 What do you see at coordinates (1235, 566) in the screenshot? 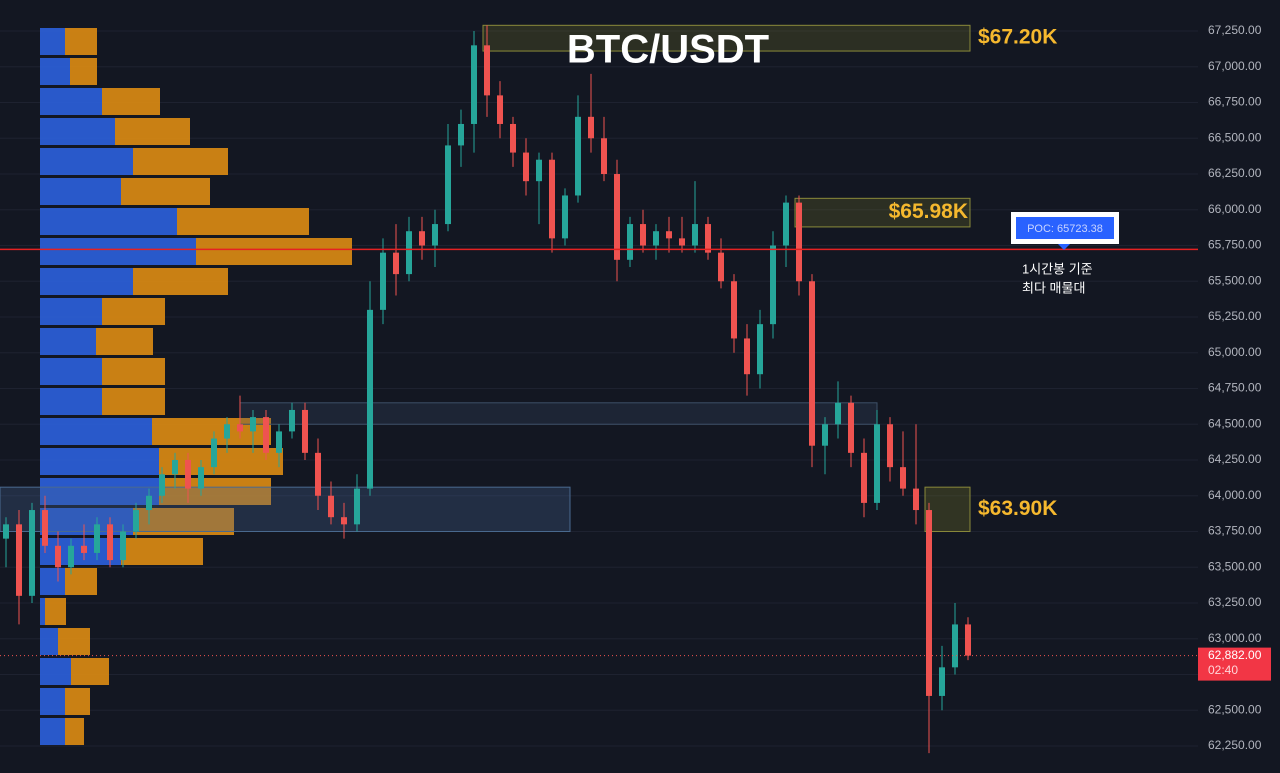
I see `y-tick-label: 63,500.00` at bounding box center [1235, 566].